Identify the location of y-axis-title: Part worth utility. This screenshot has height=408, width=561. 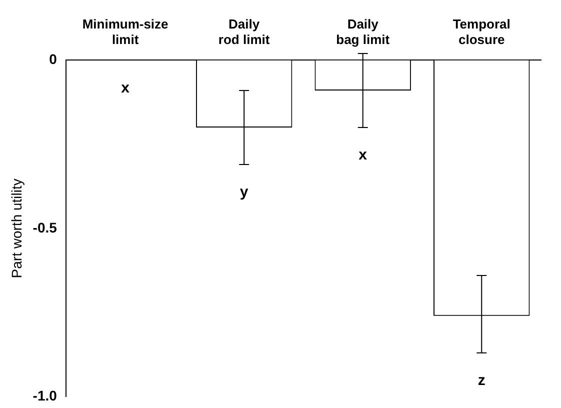
(16, 228).